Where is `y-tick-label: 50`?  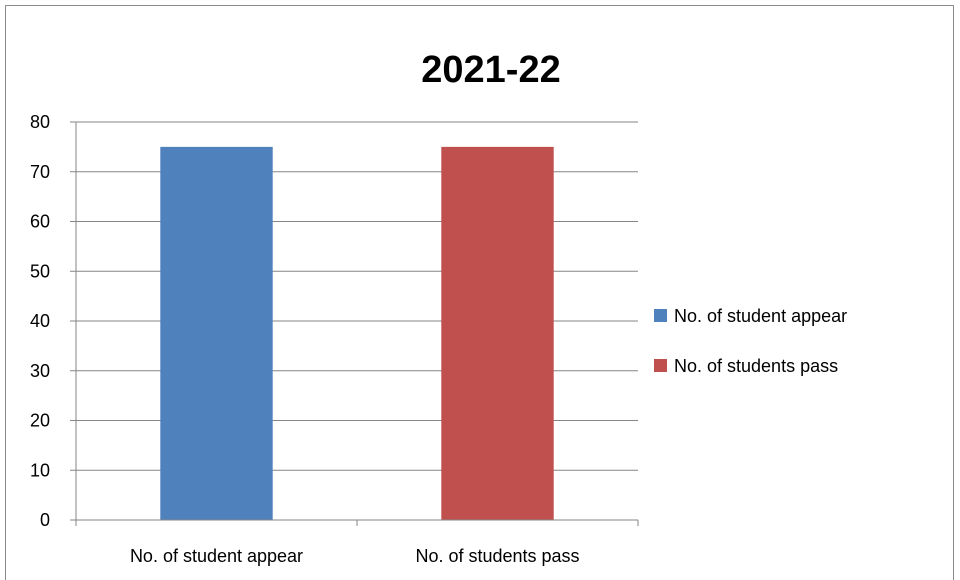
y-tick-label: 50 is located at coordinates (40, 271).